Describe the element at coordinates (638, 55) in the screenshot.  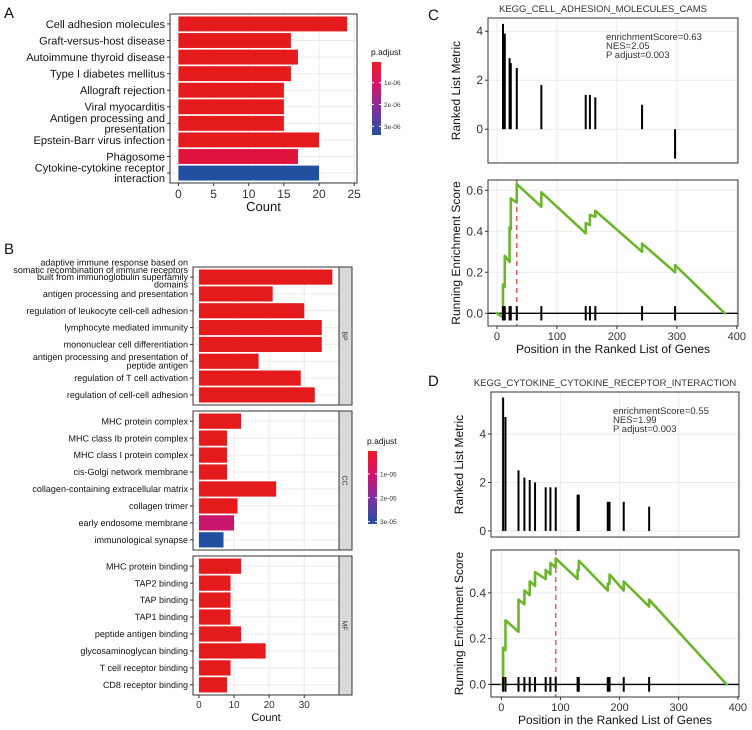
I see `annotation: P adjust=0.003` at that location.